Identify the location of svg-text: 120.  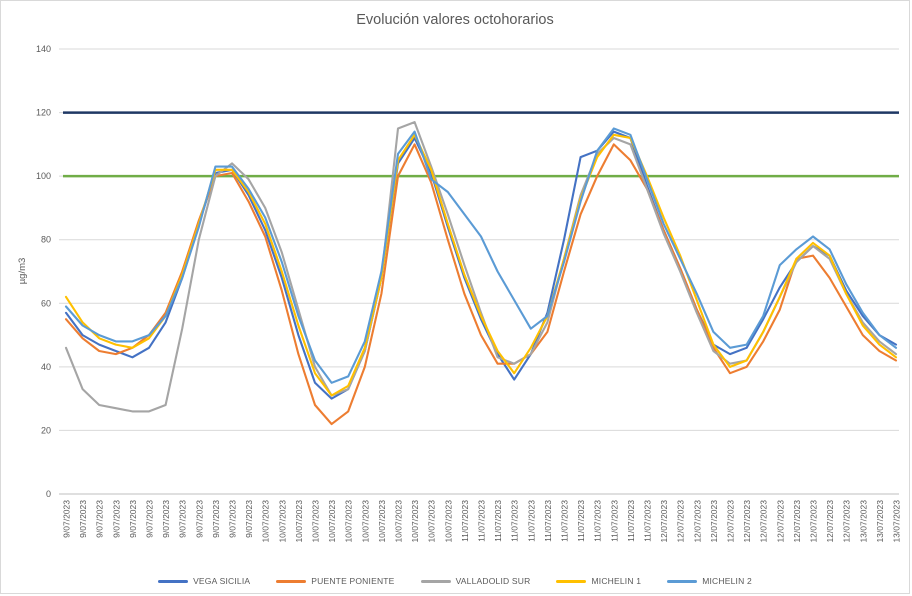
(43, 113).